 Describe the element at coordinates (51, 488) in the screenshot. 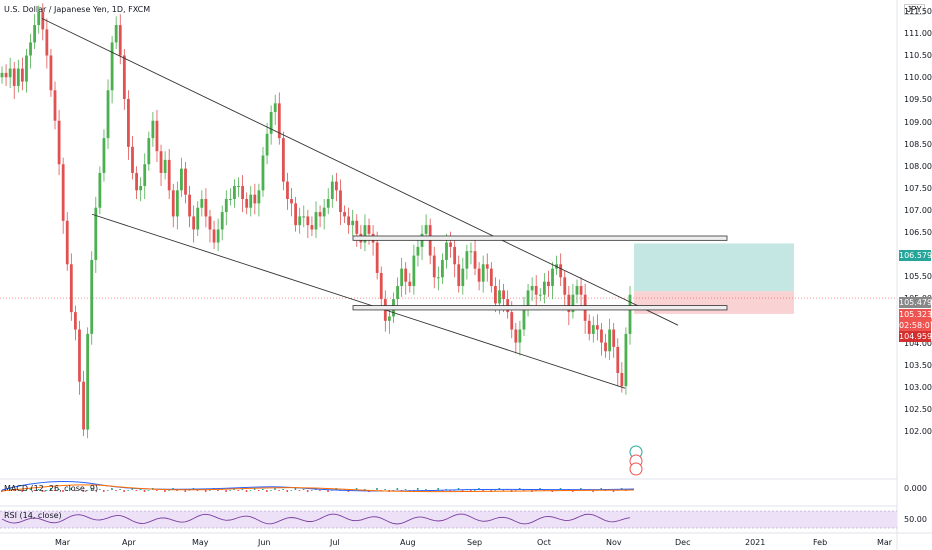

I see `macd-label: MACD (12, 26, close, 9)` at that location.